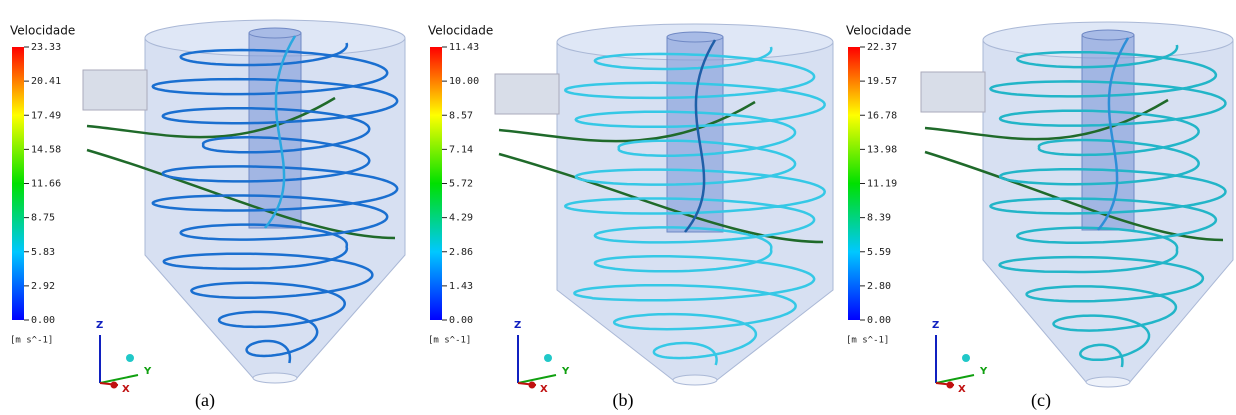 The width and height of the screenshot is (1236, 415). I want to click on legend-tick-label: 23.33, so click(46, 47).